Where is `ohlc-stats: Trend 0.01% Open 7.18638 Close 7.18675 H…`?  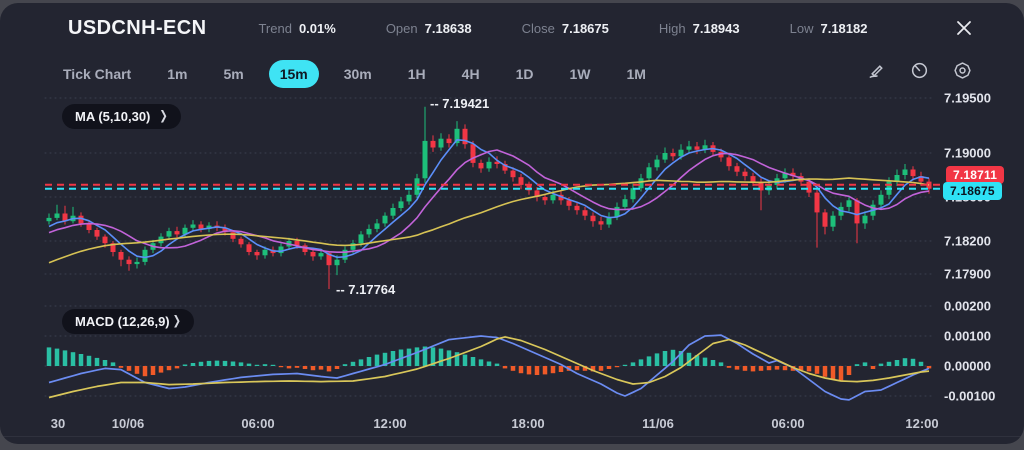 ohlc-stats: Trend 0.01% Open 7.18638 Close 7.18675 H… is located at coordinates (562, 28).